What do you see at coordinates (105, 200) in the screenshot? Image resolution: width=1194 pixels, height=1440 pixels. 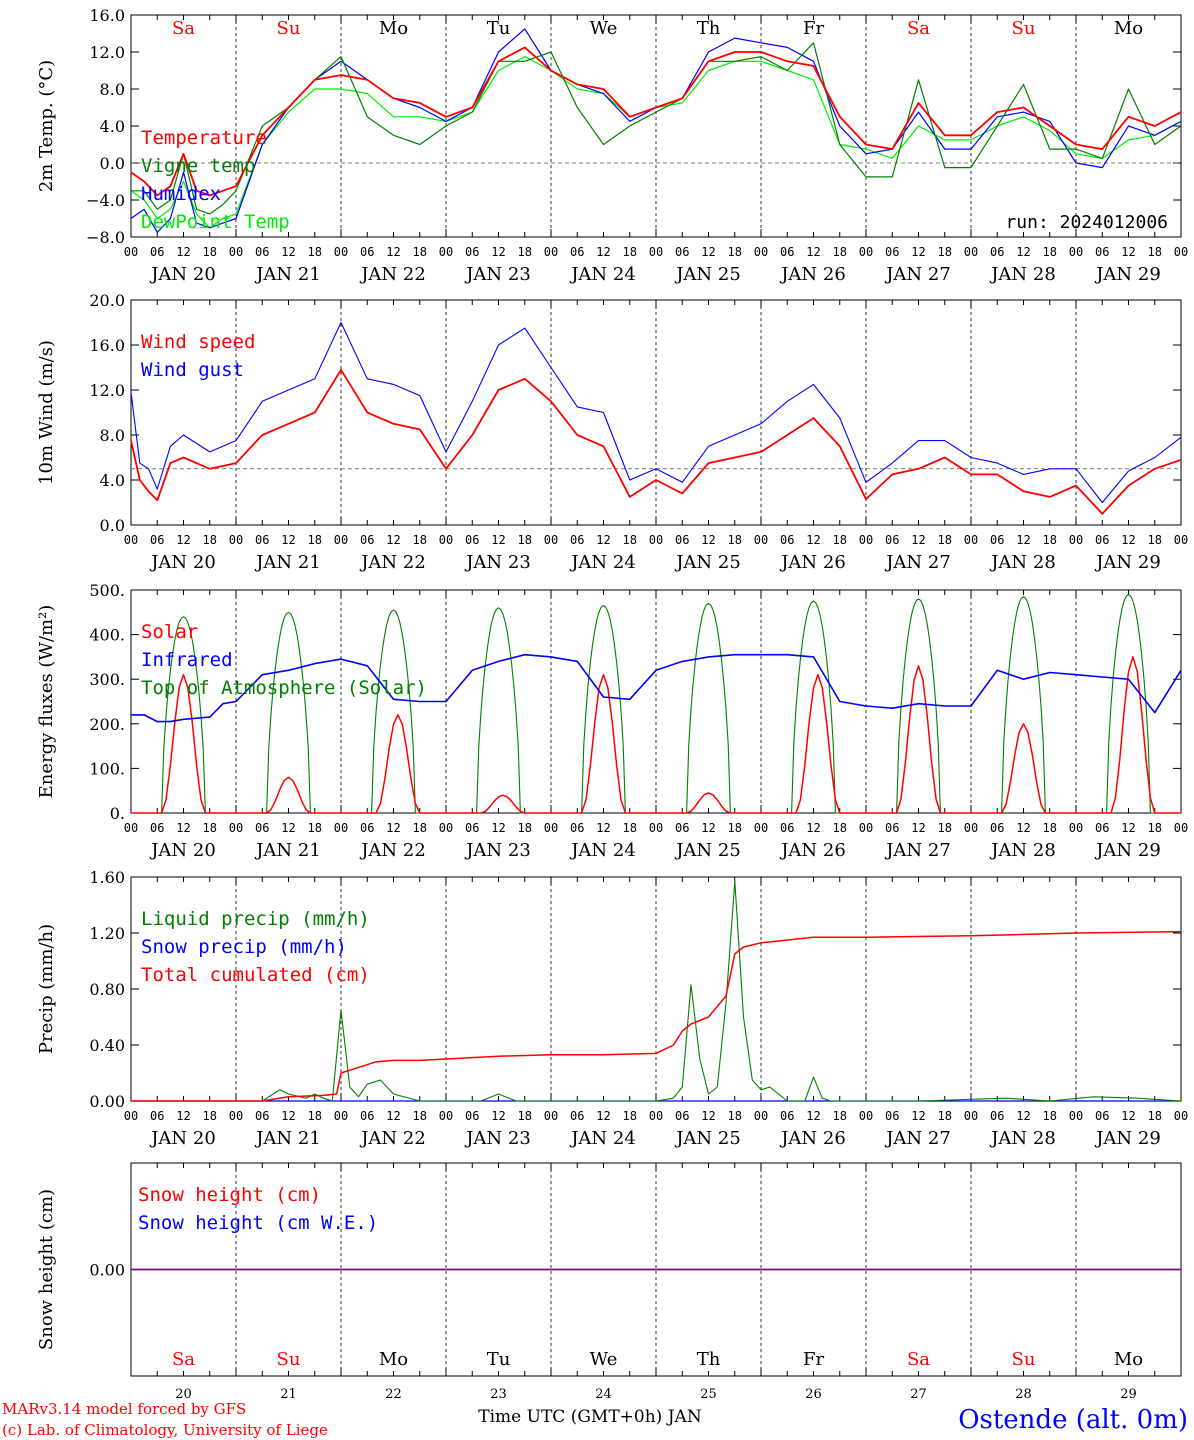 I see `y-tick-label: −4.0` at bounding box center [105, 200].